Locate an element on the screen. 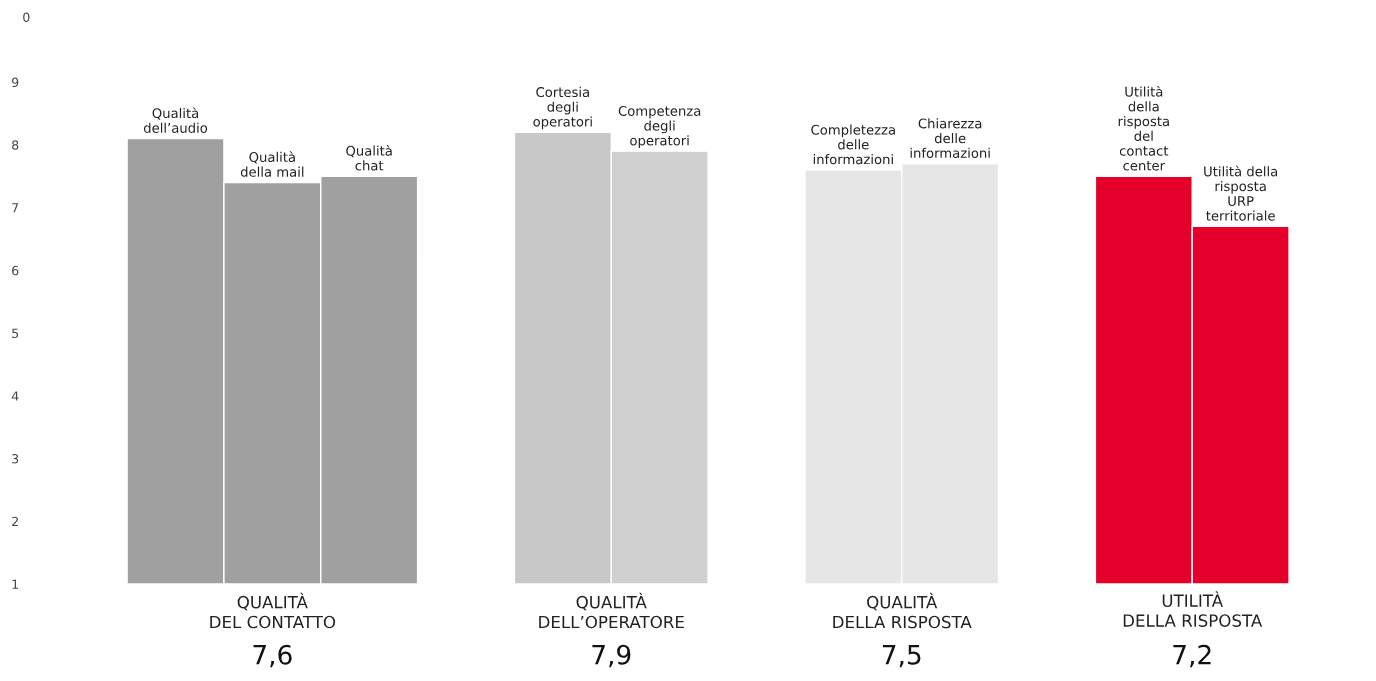 This screenshot has width=1376, height=681. x-tick-label: Competenza degli operatori is located at coordinates (659, 126).